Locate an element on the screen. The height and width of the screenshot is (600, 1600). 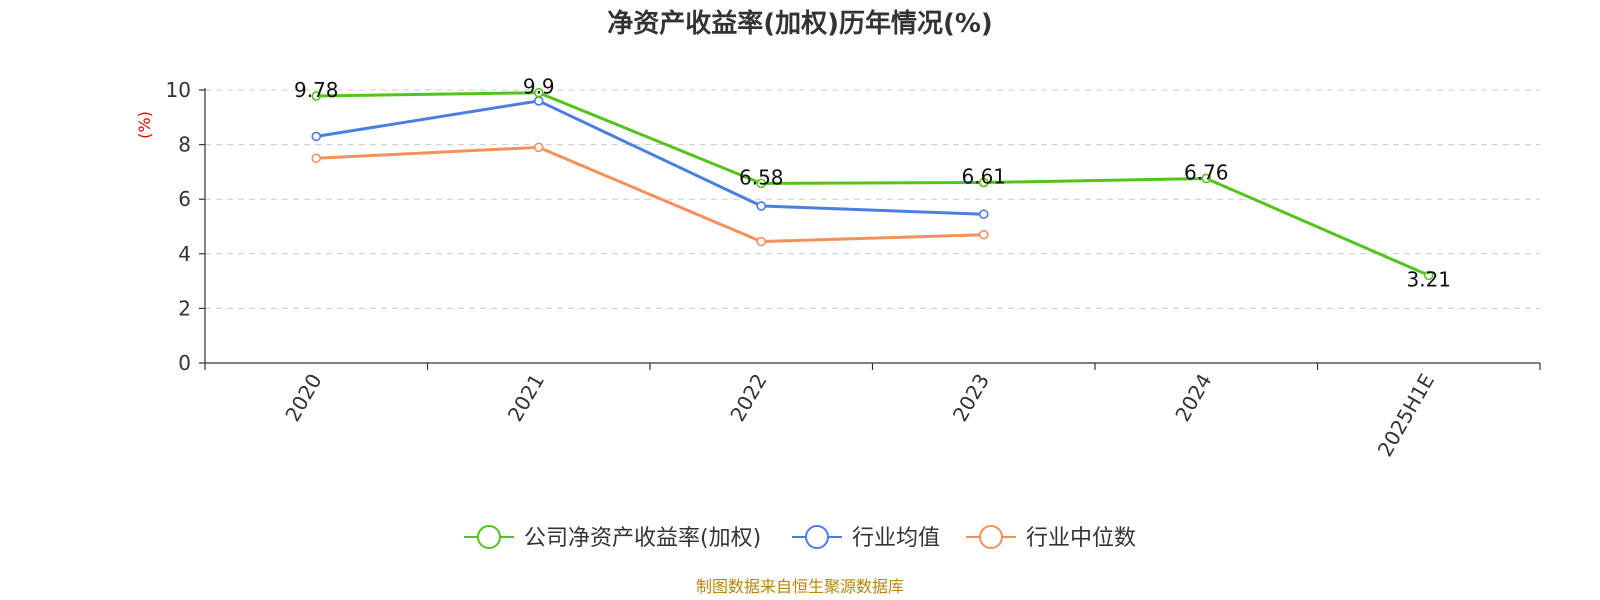
x-tick-label: 2023 is located at coordinates (971, 398).